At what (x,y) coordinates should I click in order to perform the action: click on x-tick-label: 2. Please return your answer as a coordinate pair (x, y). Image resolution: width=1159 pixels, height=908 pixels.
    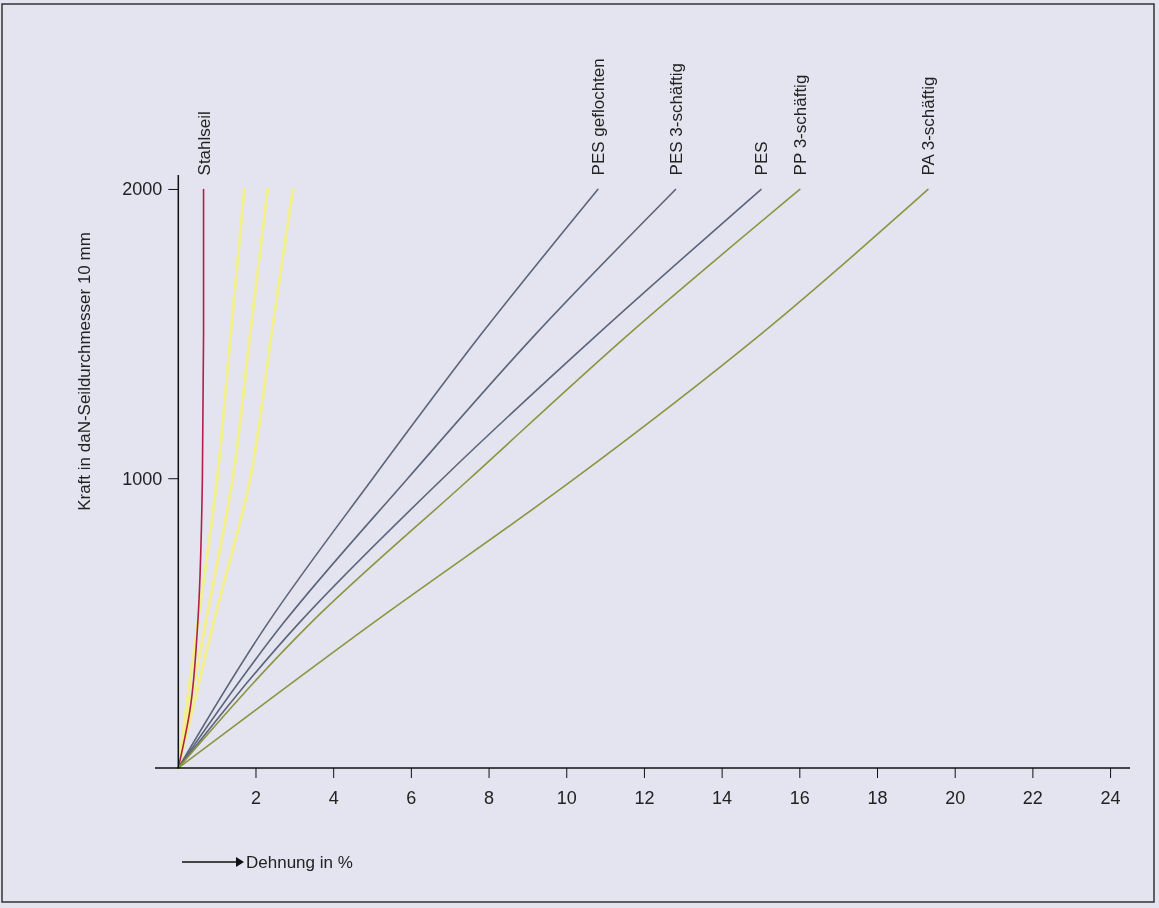
    Looking at the image, I should click on (255, 798).